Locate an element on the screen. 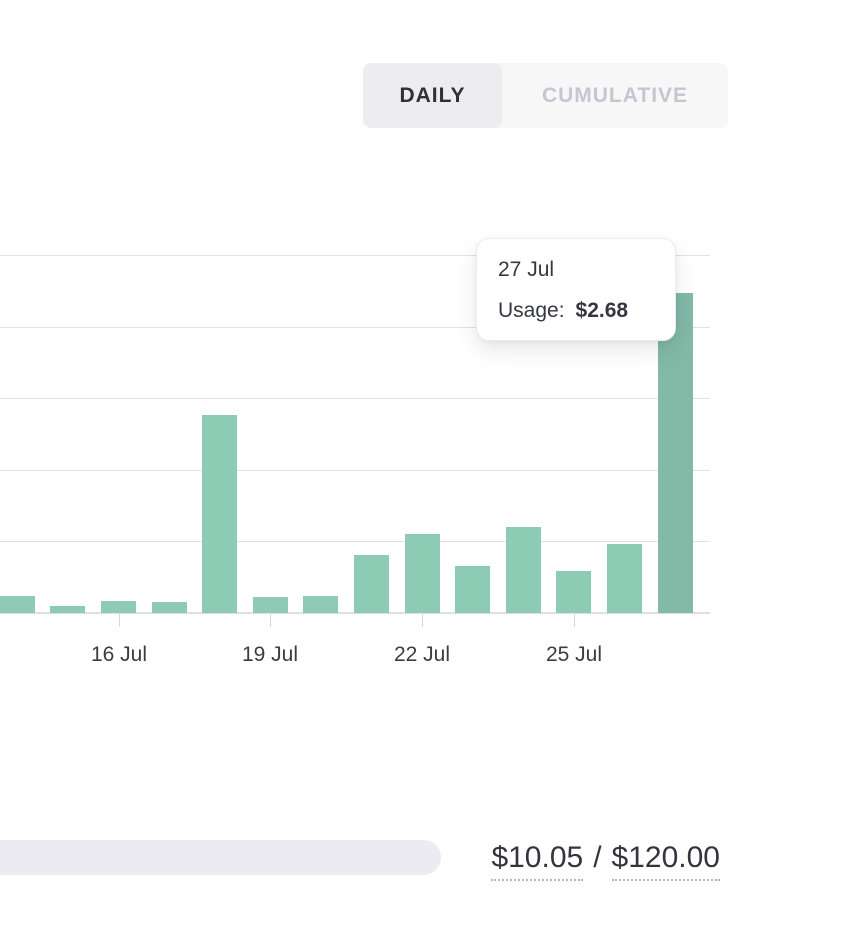 This screenshot has width=860, height=930. chart-bar-26-jul is located at coordinates (624, 578).